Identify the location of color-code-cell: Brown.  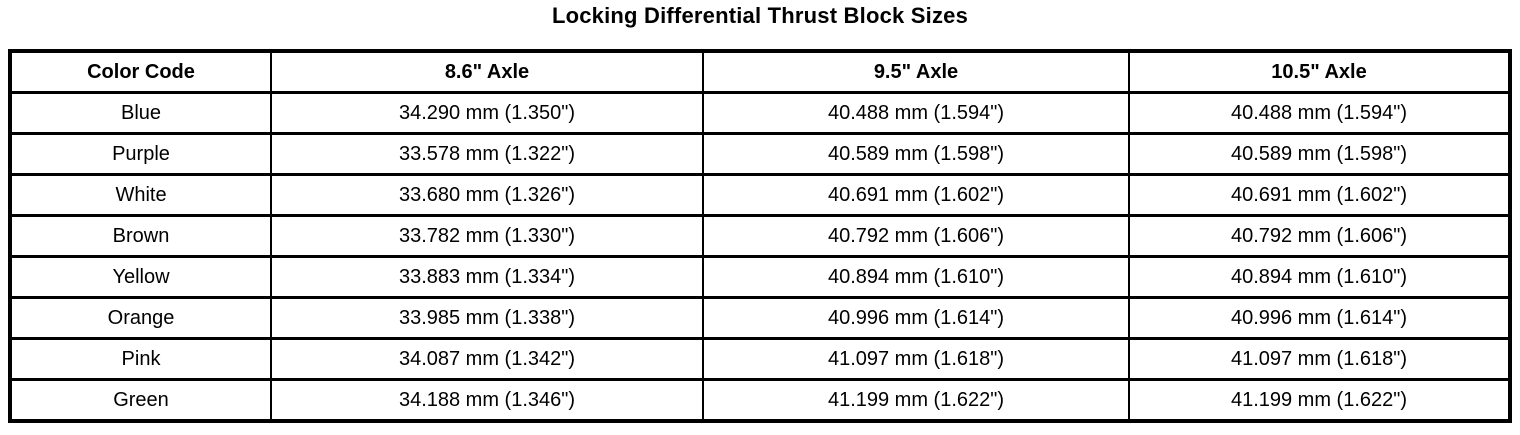
(140, 236).